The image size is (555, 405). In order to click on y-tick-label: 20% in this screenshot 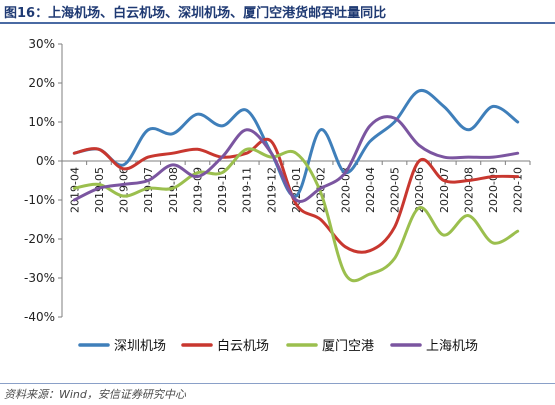, I will do `click(41, 83)`.